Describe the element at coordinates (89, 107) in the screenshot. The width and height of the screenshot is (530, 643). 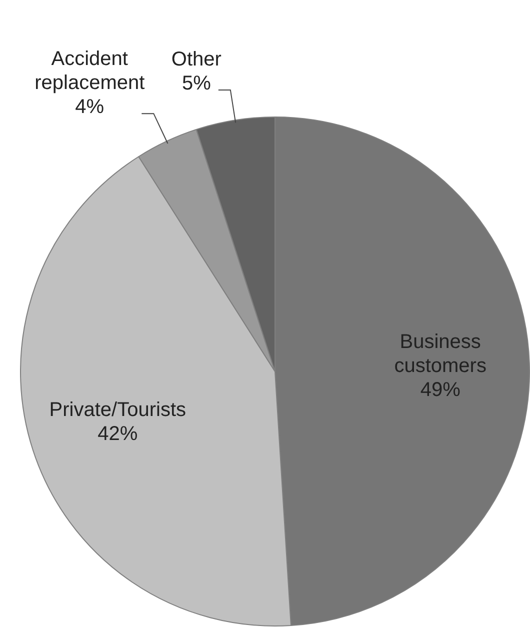
I see `data-label: 4%` at that location.